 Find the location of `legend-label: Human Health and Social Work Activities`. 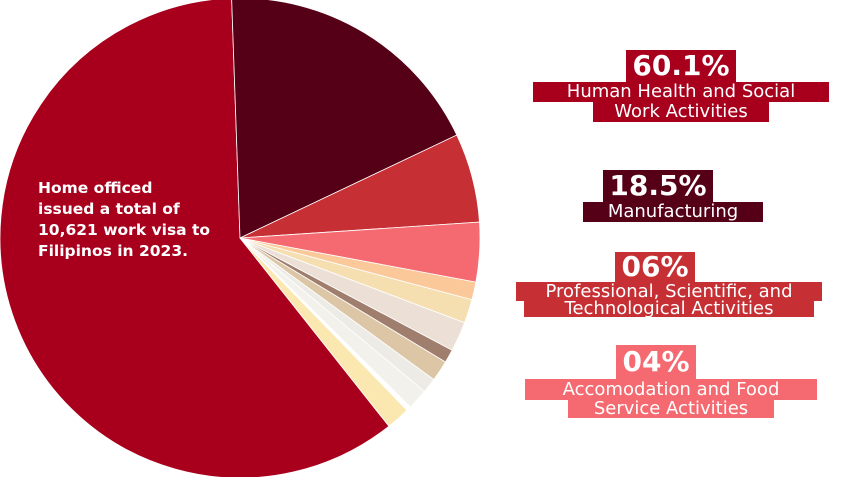

legend-label: Human Health and Social Work Activities is located at coordinates (681, 102).